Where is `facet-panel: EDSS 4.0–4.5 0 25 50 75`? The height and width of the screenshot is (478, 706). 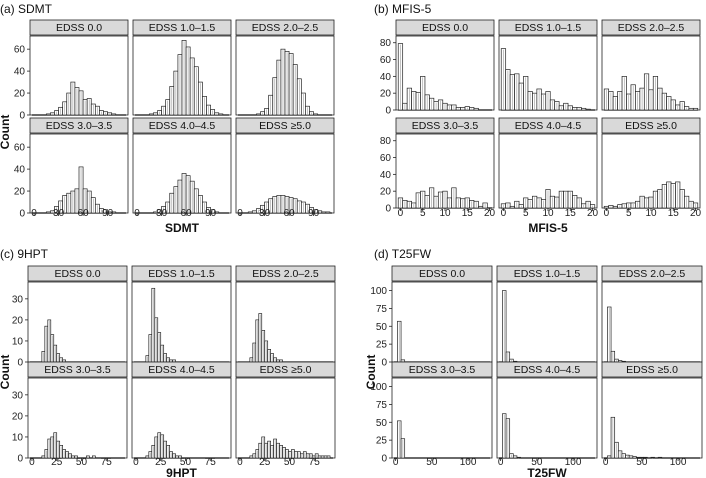 facet-panel: EDSS 4.0–4.5 0 25 50 75 is located at coordinates (181, 414).